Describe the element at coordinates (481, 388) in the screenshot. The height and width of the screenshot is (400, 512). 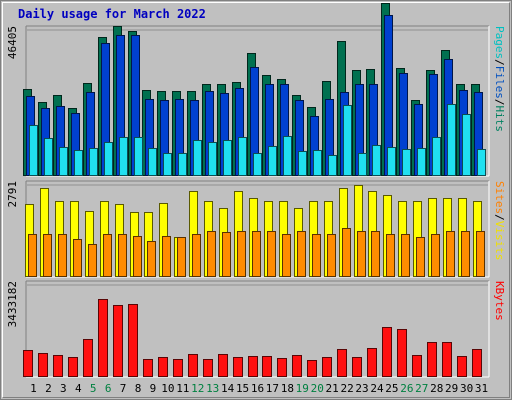
I see `x-tick-label: 31` at that location.